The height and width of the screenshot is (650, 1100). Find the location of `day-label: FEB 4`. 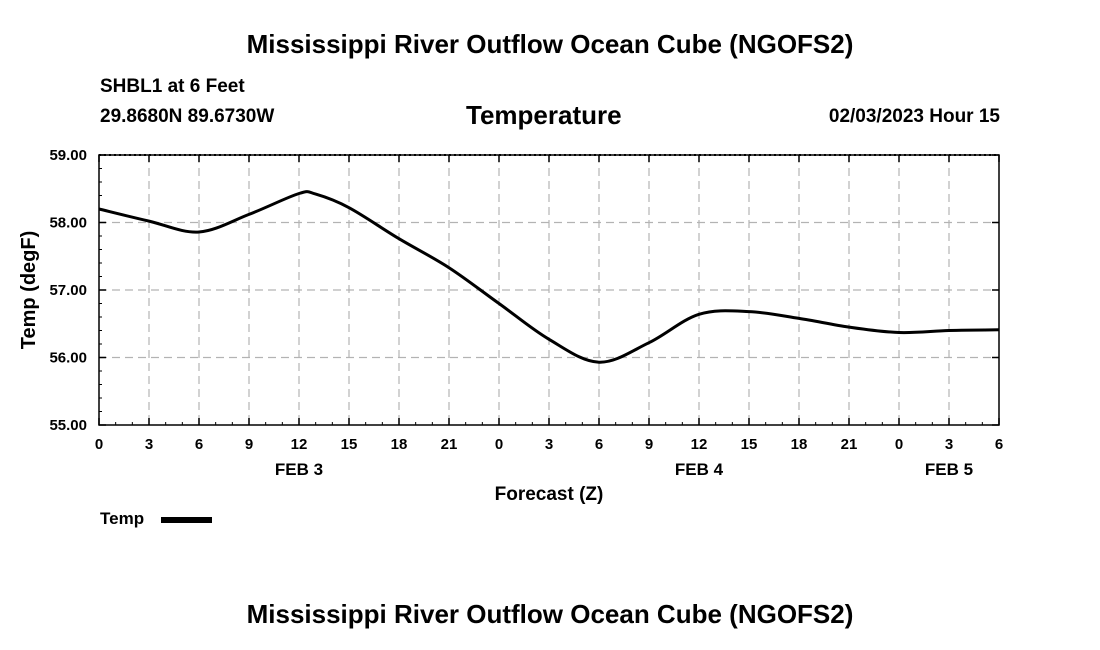

day-label: FEB 4 is located at coordinates (699, 469).